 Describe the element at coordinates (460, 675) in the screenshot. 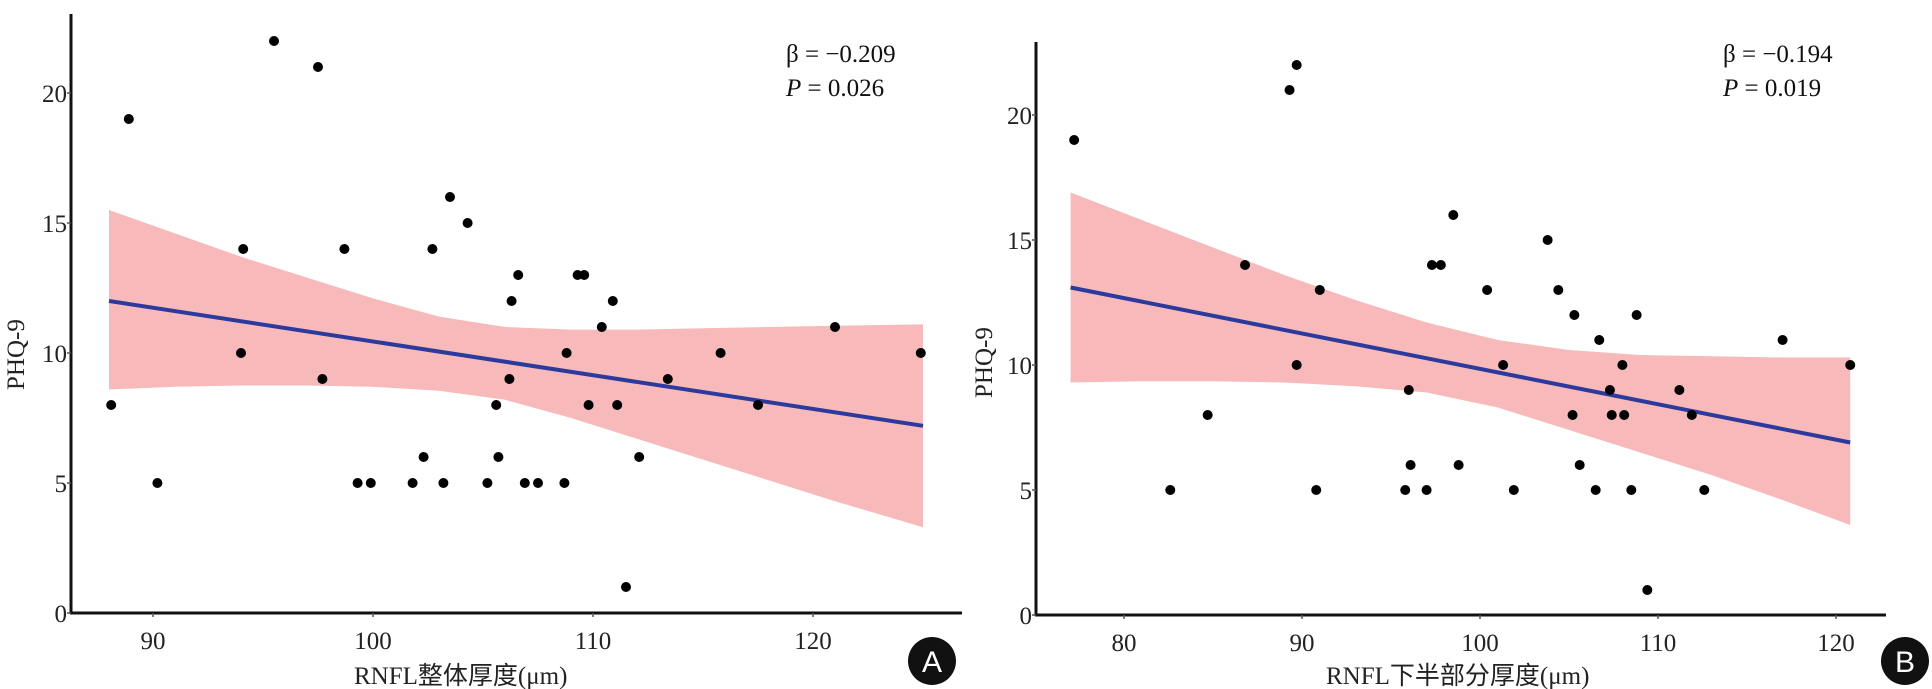

I see `x-axis-title: RNFL整体厚度(μm)` at that location.